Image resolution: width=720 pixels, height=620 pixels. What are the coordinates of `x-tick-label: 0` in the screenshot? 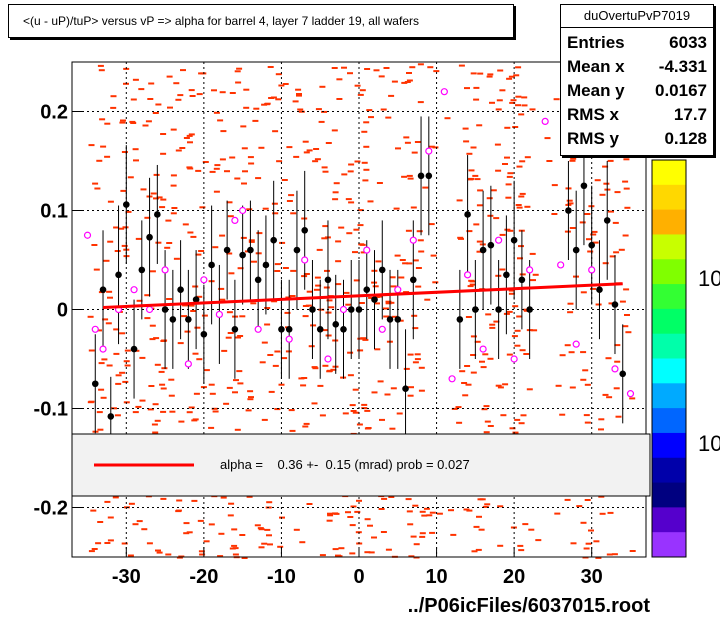 It's located at (358, 577).